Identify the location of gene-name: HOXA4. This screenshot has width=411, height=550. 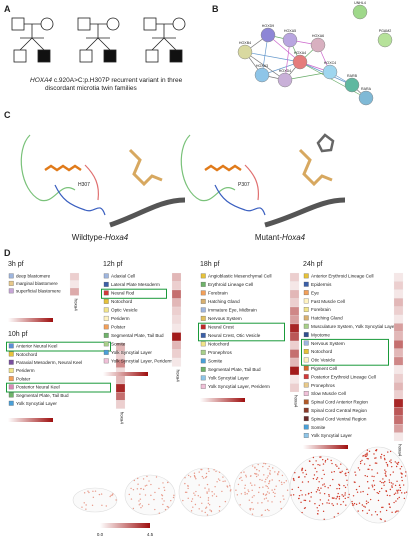
(41, 80).